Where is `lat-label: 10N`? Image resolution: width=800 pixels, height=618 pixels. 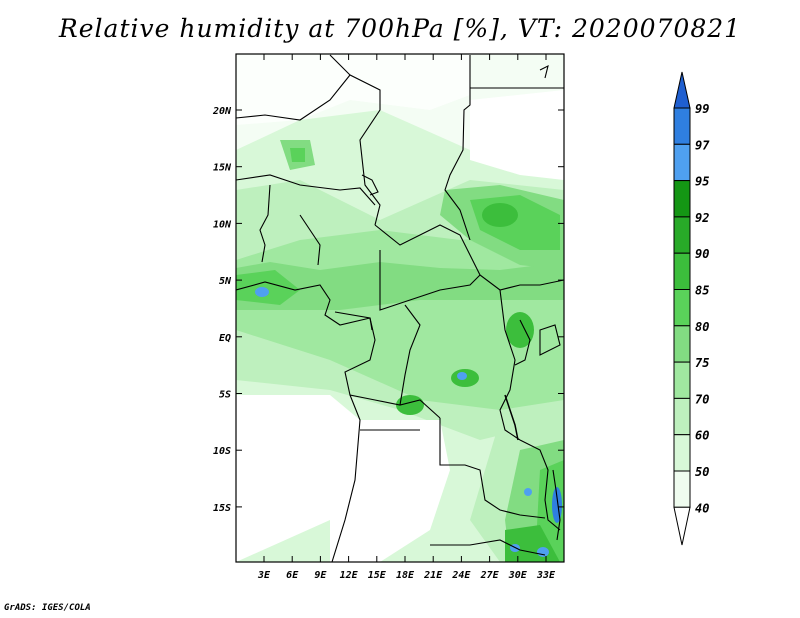
lat-label: 10N is located at coordinates (222, 224).